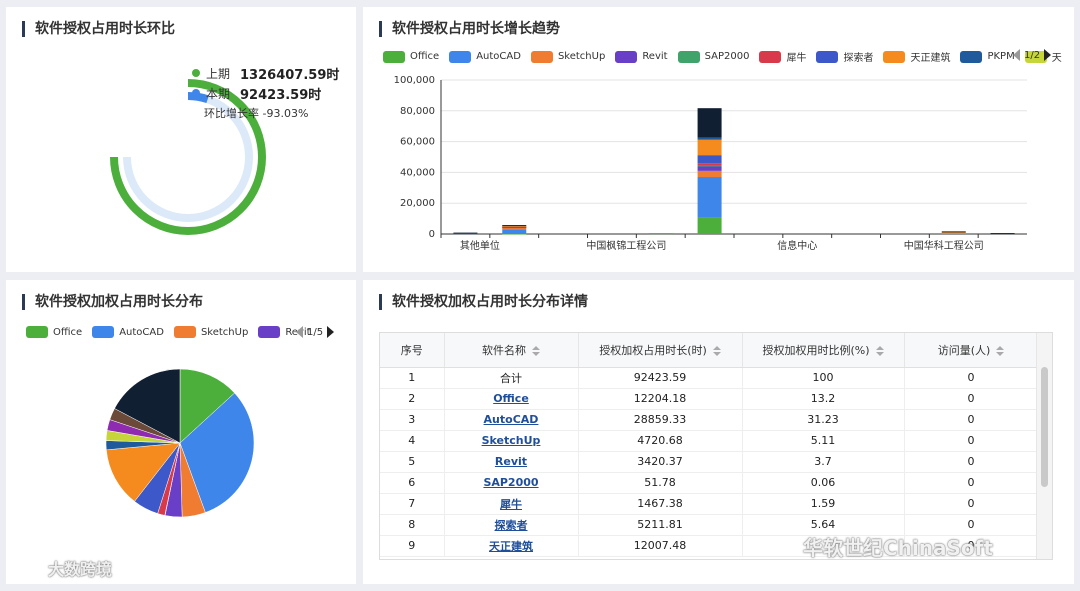 Image resolution: width=1080 pixels, height=591 pixels. I want to click on col-ratio: 授权加权用时比例(%), so click(823, 350).